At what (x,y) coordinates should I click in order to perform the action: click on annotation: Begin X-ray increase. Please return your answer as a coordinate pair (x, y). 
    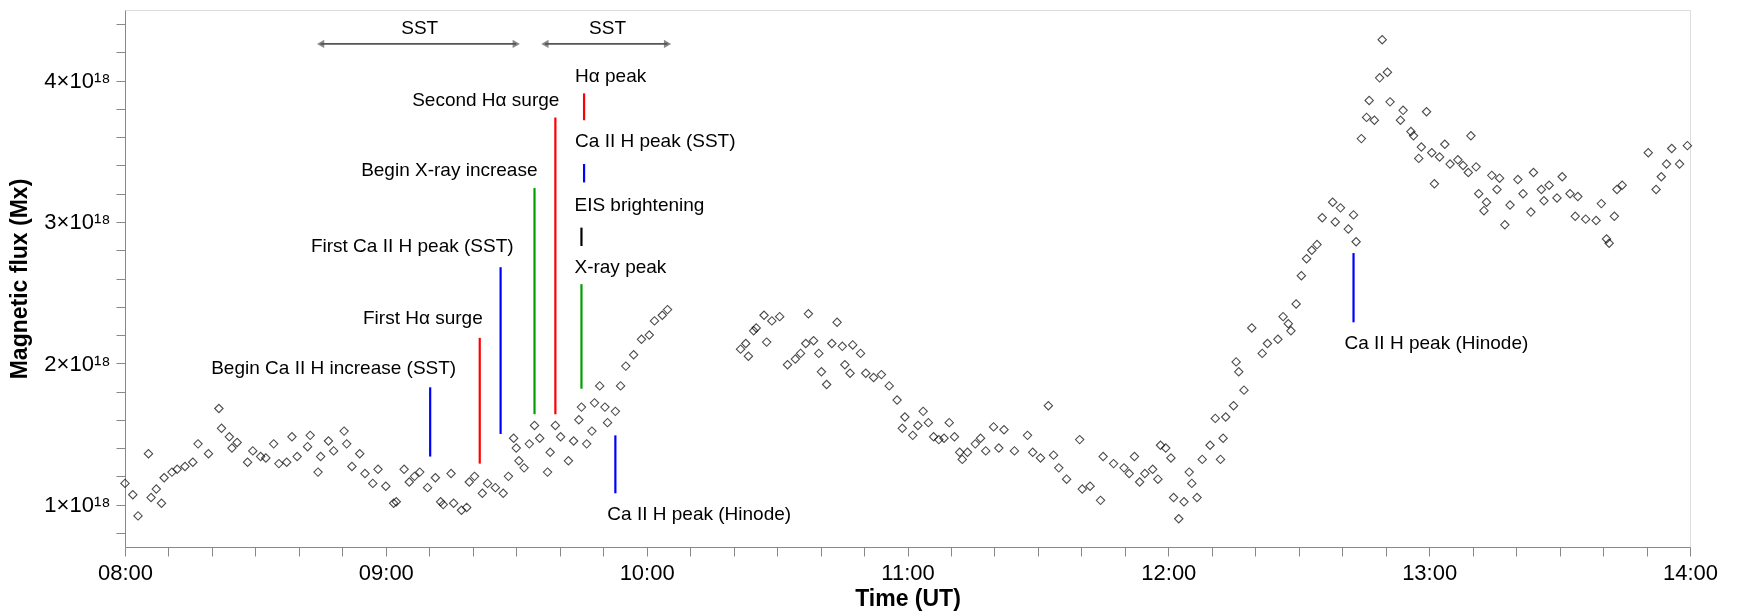
    Looking at the image, I should click on (449, 170).